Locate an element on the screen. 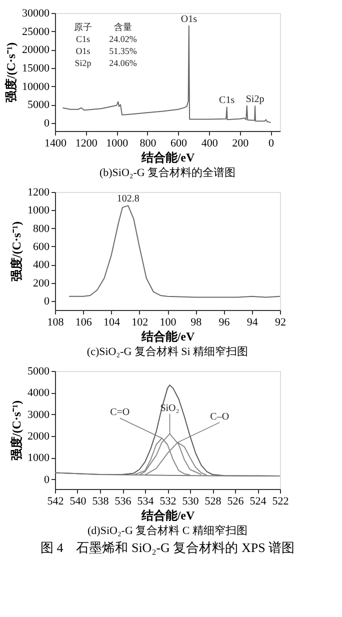 The image size is (342, 617). y-tick-label: 1200 is located at coordinates (39, 192).